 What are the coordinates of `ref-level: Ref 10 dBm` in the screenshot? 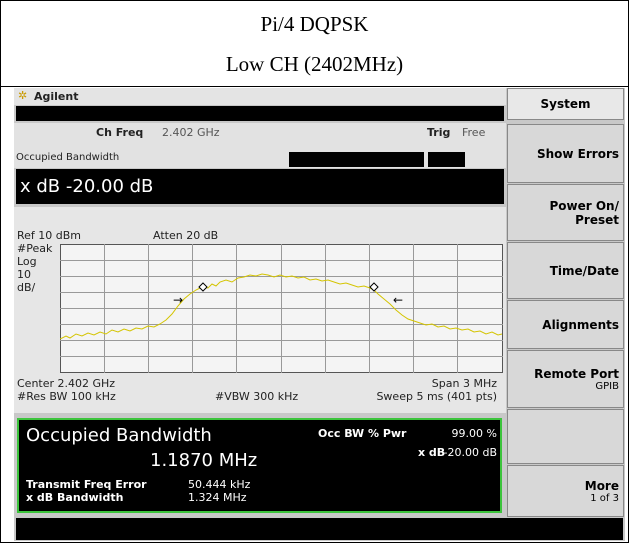 It's located at (49, 235).